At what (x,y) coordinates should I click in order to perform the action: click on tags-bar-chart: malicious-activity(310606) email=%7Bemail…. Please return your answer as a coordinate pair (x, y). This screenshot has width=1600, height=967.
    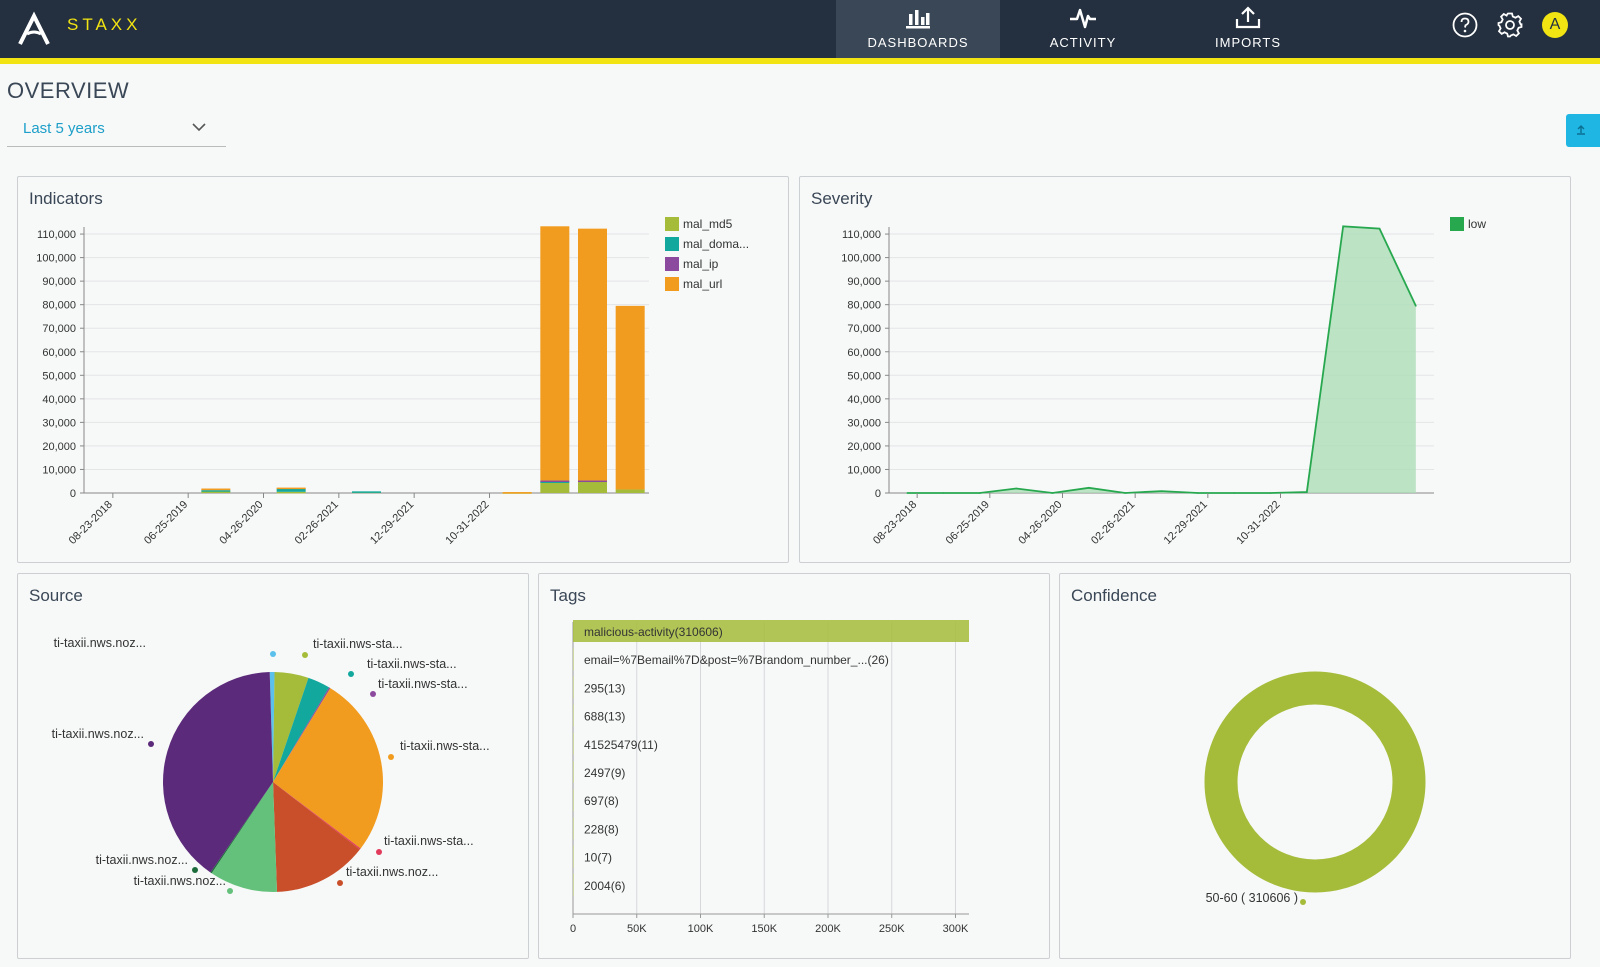
    Looking at the image, I should click on (769, 777).